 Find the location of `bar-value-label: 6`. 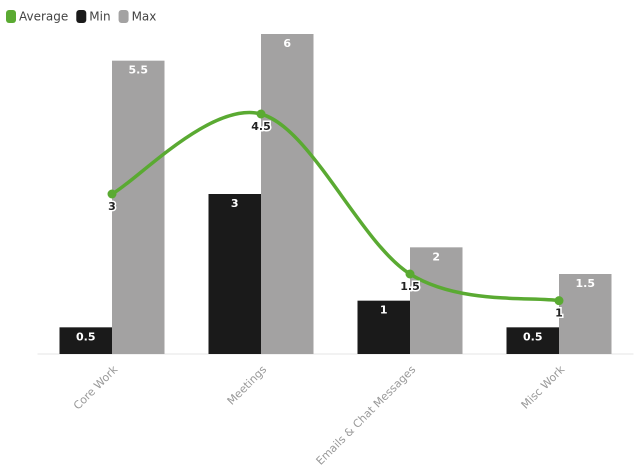

bar-value-label: 6 is located at coordinates (287, 43).